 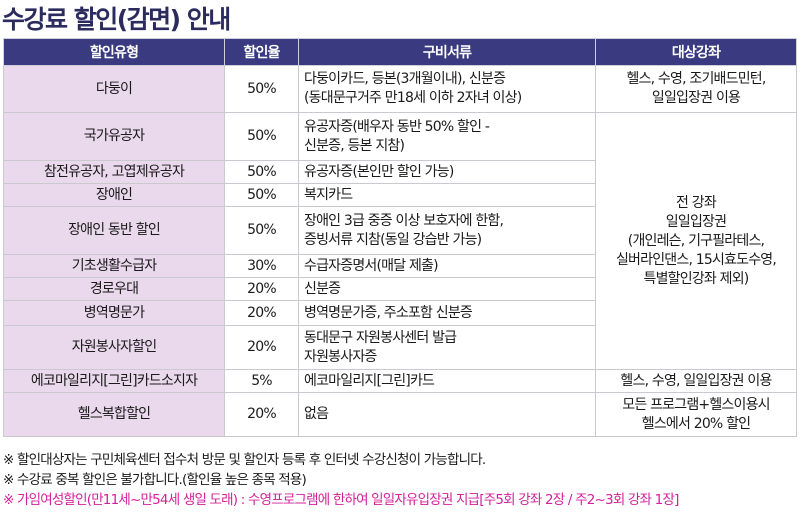 What do you see at coordinates (696, 278) in the screenshot?
I see `cell-line: 특별할인강좌 제외)` at bounding box center [696, 278].